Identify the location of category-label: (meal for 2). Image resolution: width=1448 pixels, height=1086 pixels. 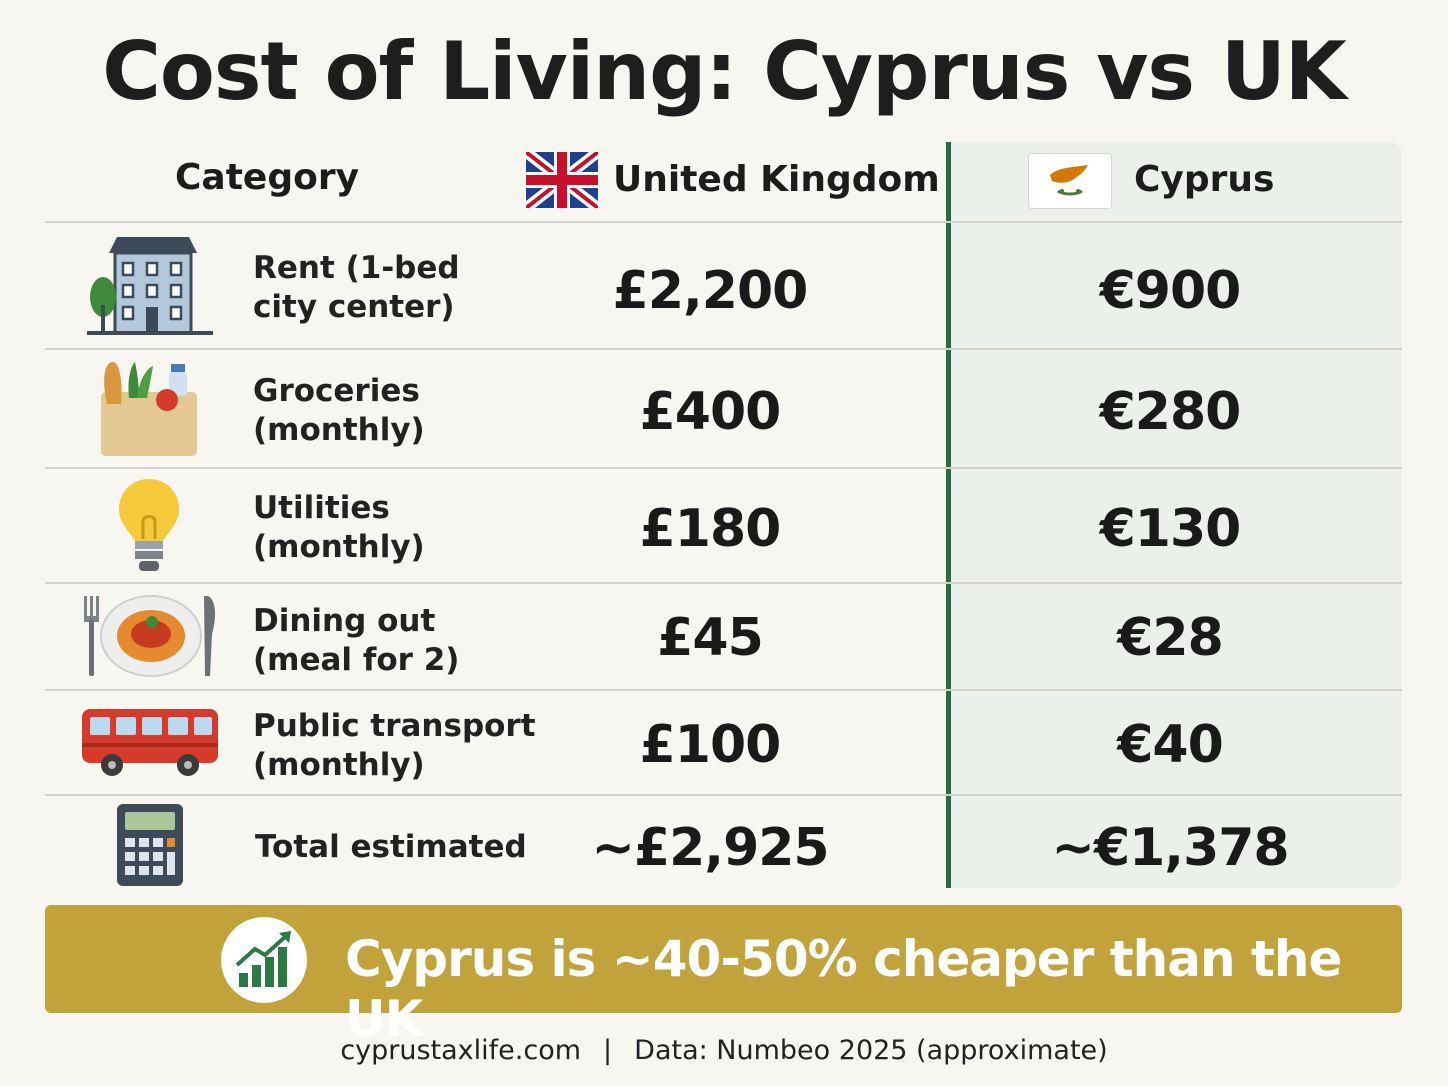
(356, 660).